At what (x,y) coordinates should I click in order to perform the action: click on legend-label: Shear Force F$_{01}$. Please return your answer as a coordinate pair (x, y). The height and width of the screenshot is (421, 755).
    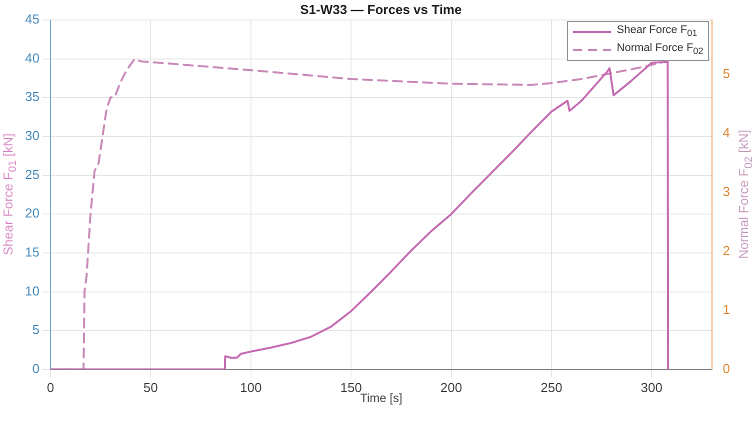
    Looking at the image, I should click on (657, 31).